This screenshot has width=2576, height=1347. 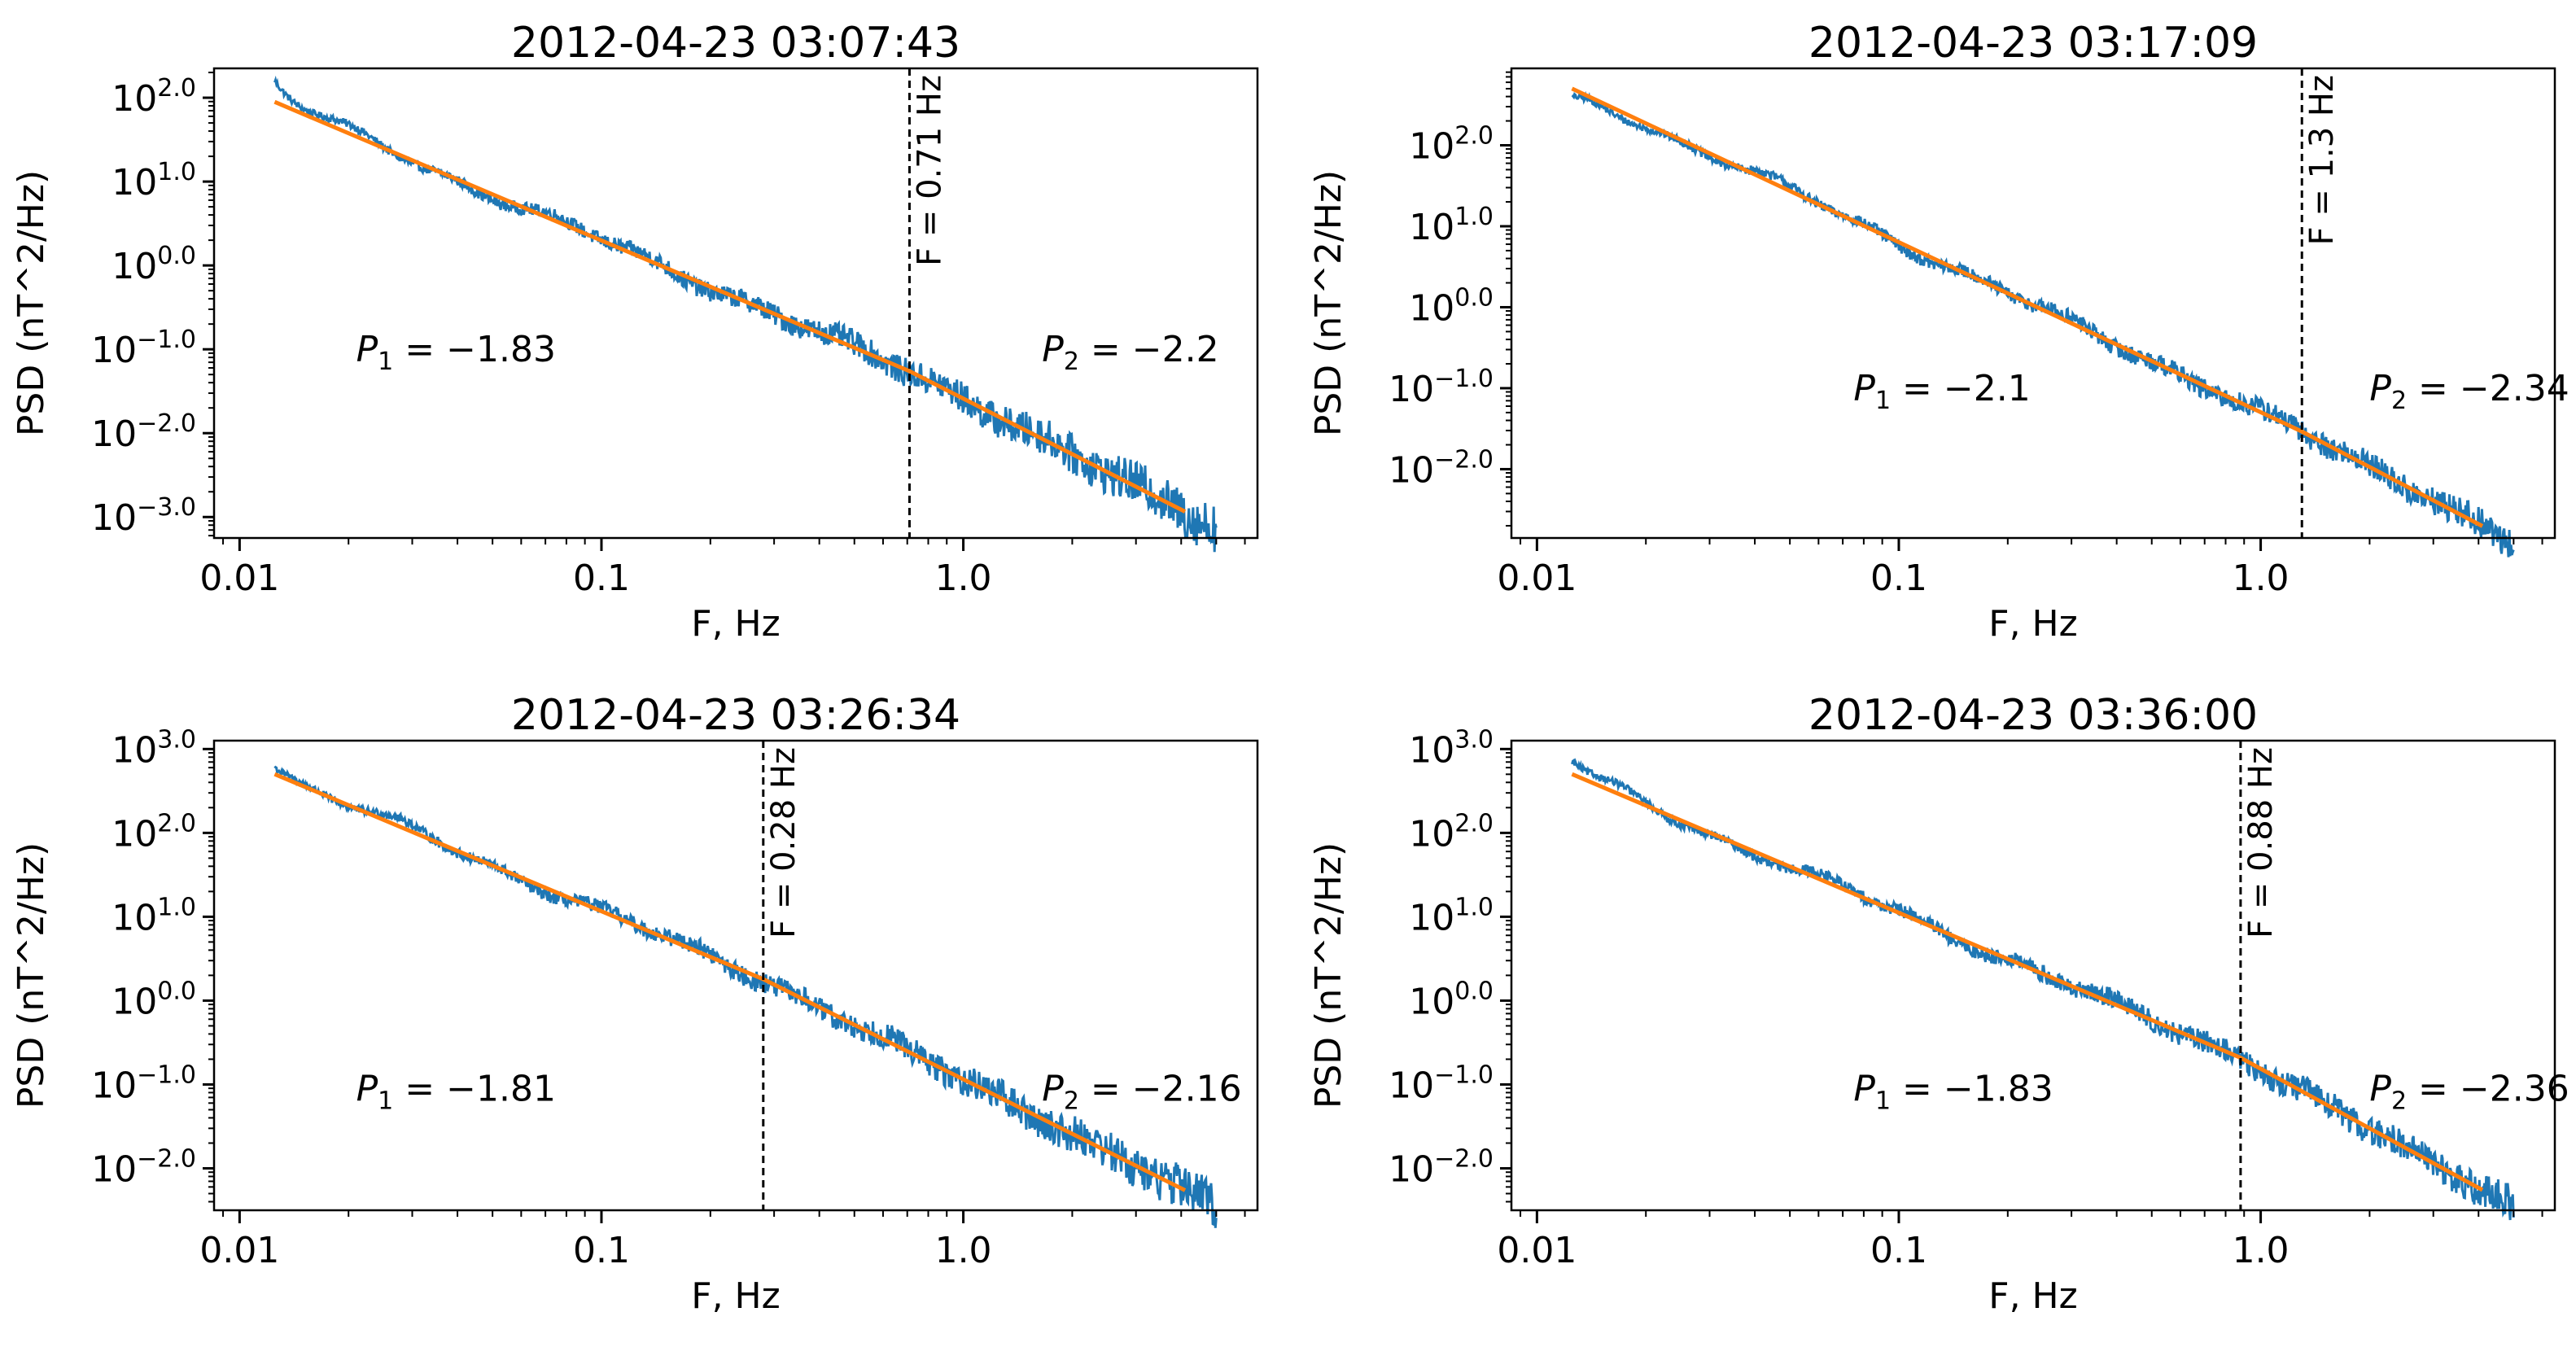 I want to click on slope-annotation-p2: P2 = −2.16, so click(x=1141, y=1092).